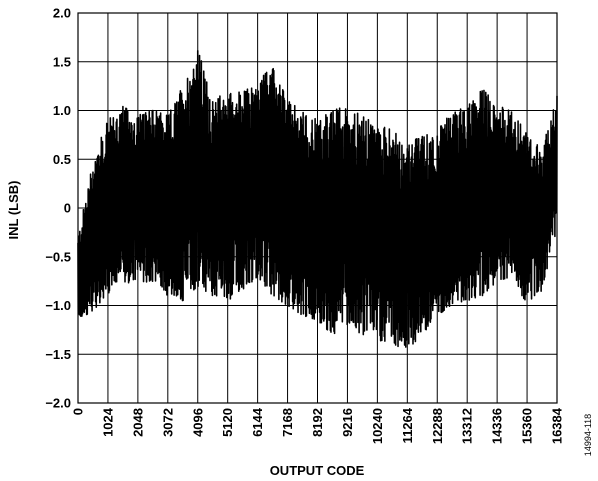 The height and width of the screenshot is (481, 598). Describe the element at coordinates (407, 425) in the screenshot. I see `x-tick-label: 11264` at that location.